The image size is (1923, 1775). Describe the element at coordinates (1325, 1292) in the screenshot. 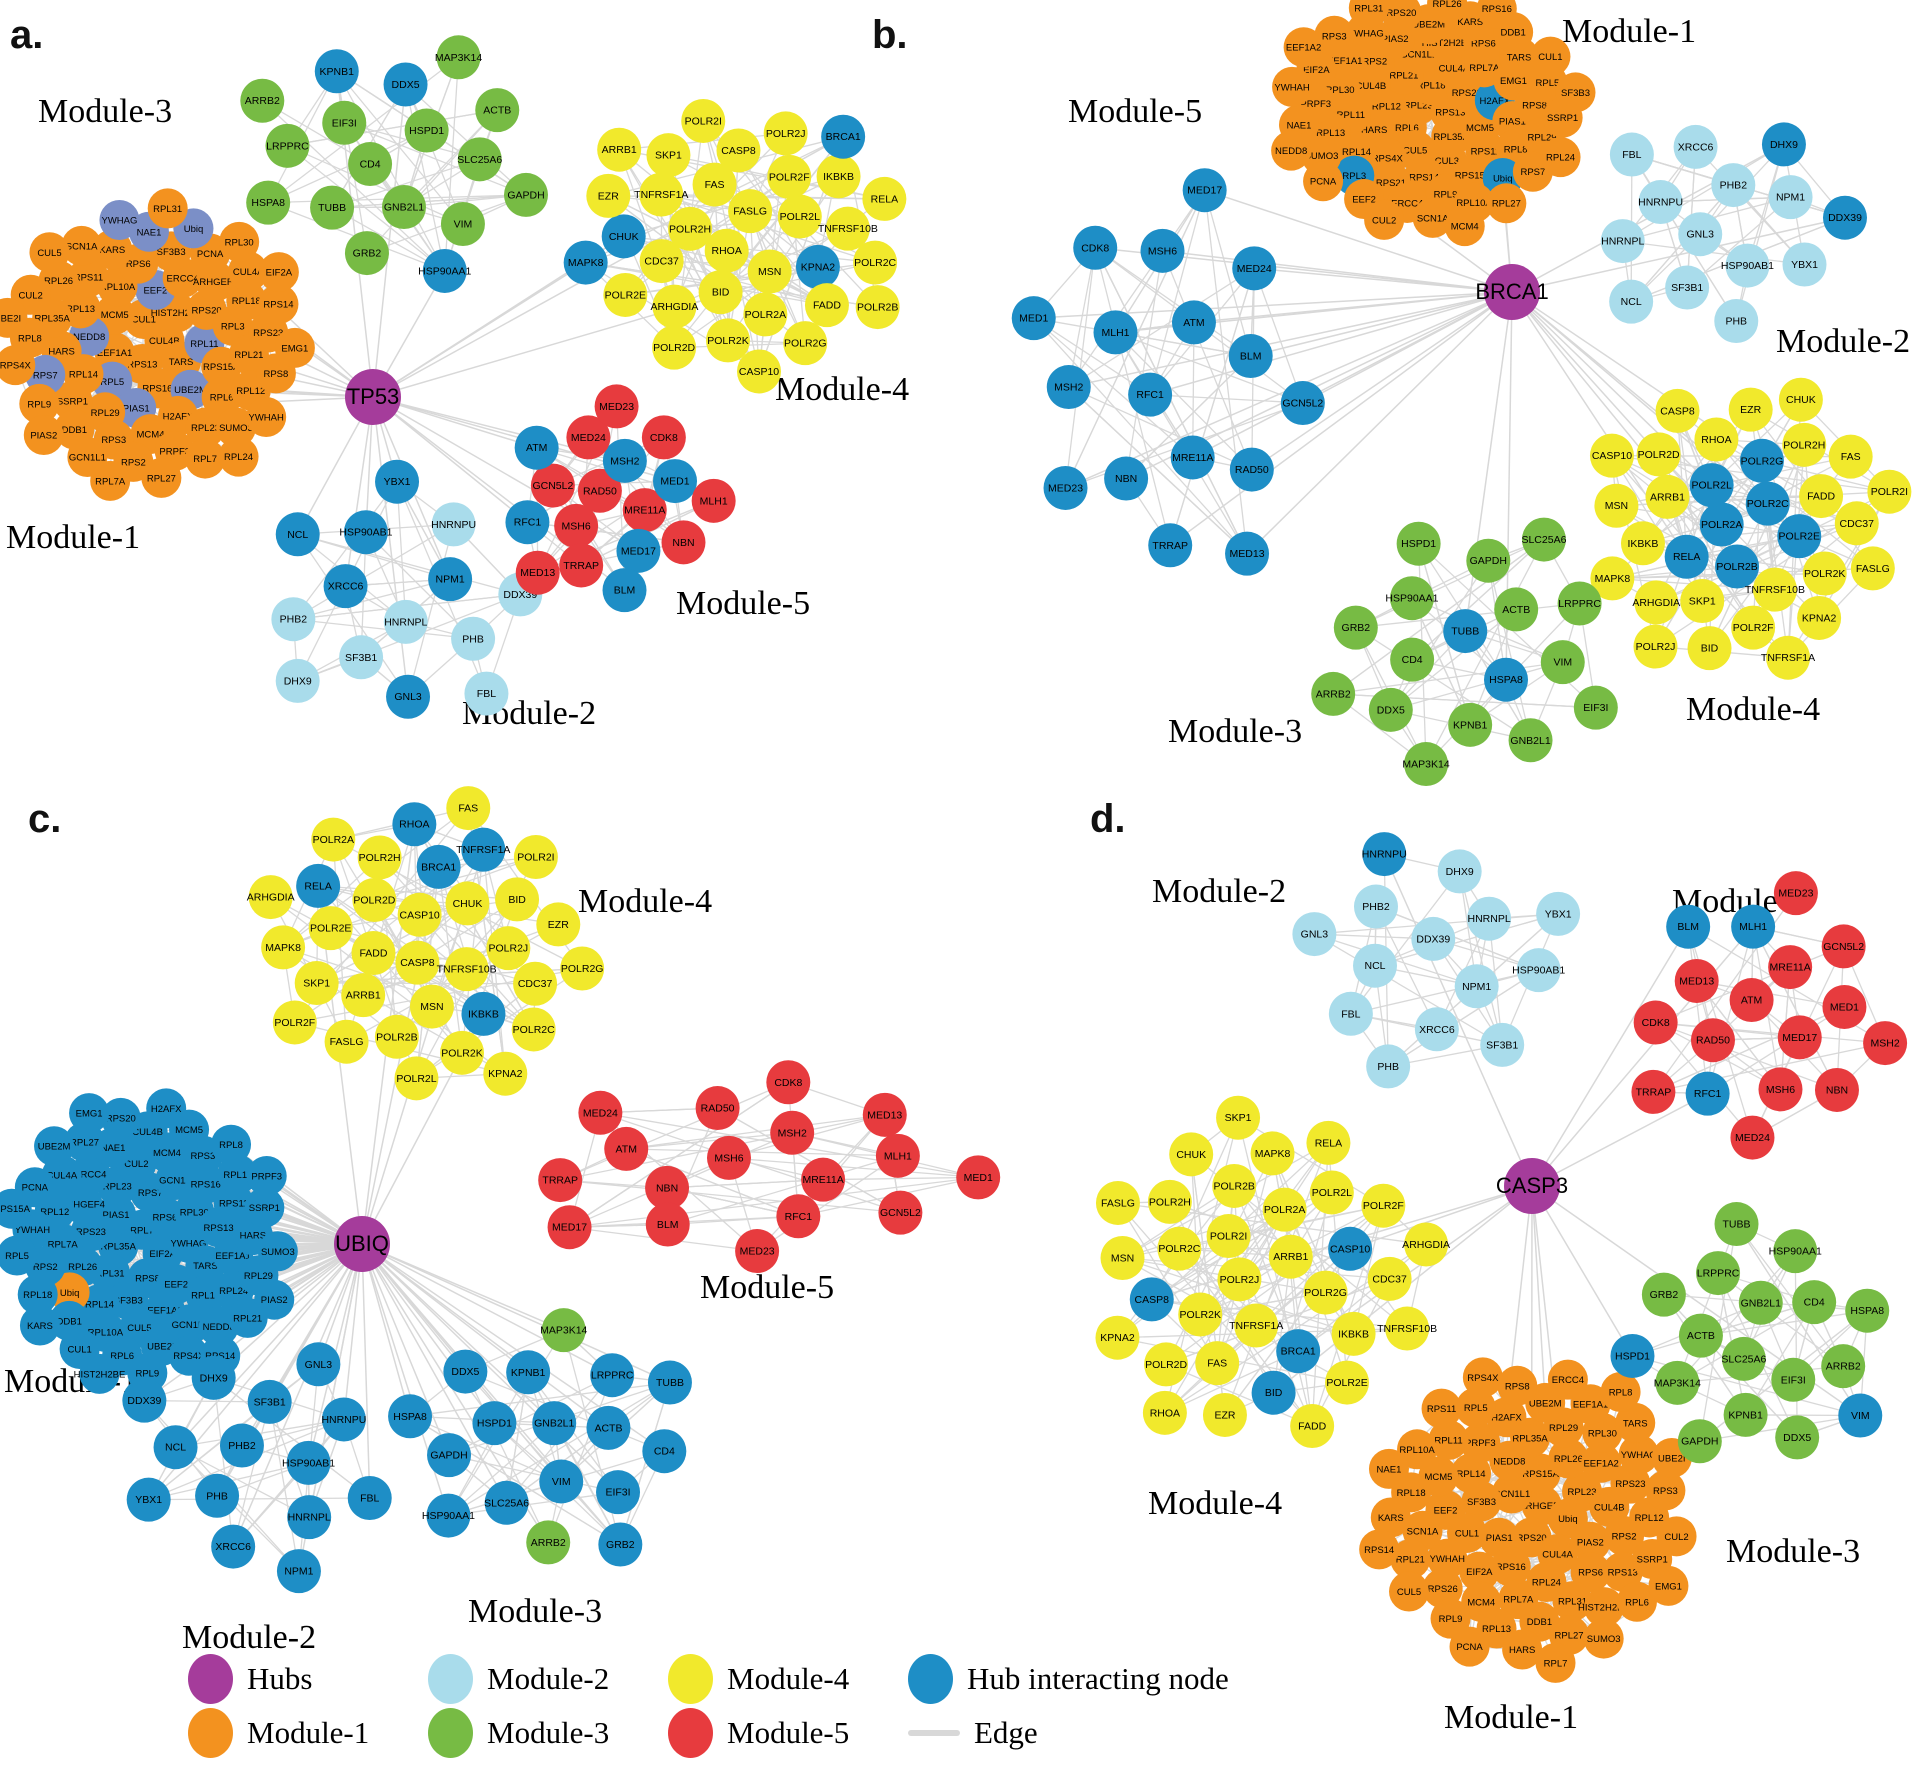

I see `node-d-POLR2G: POLR2G` at that location.